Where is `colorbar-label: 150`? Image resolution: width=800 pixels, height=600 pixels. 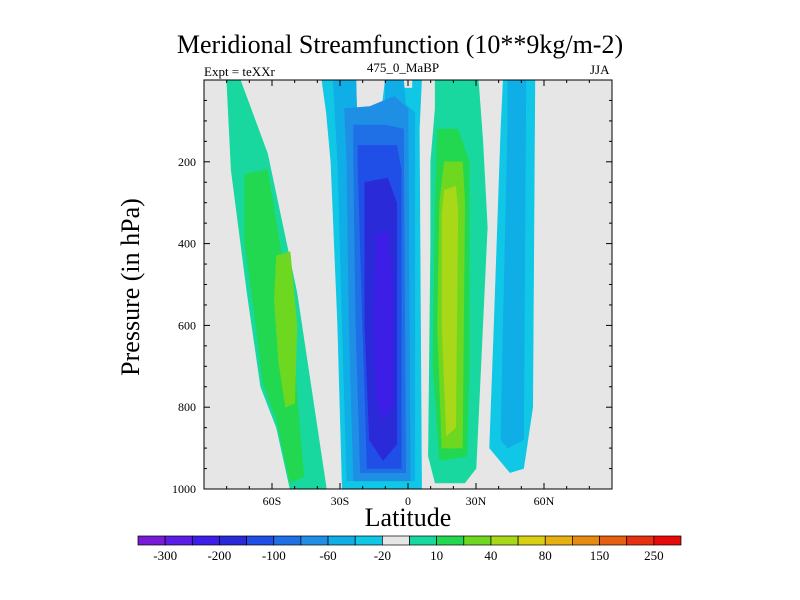 colorbar-label: 150 is located at coordinates (600, 555).